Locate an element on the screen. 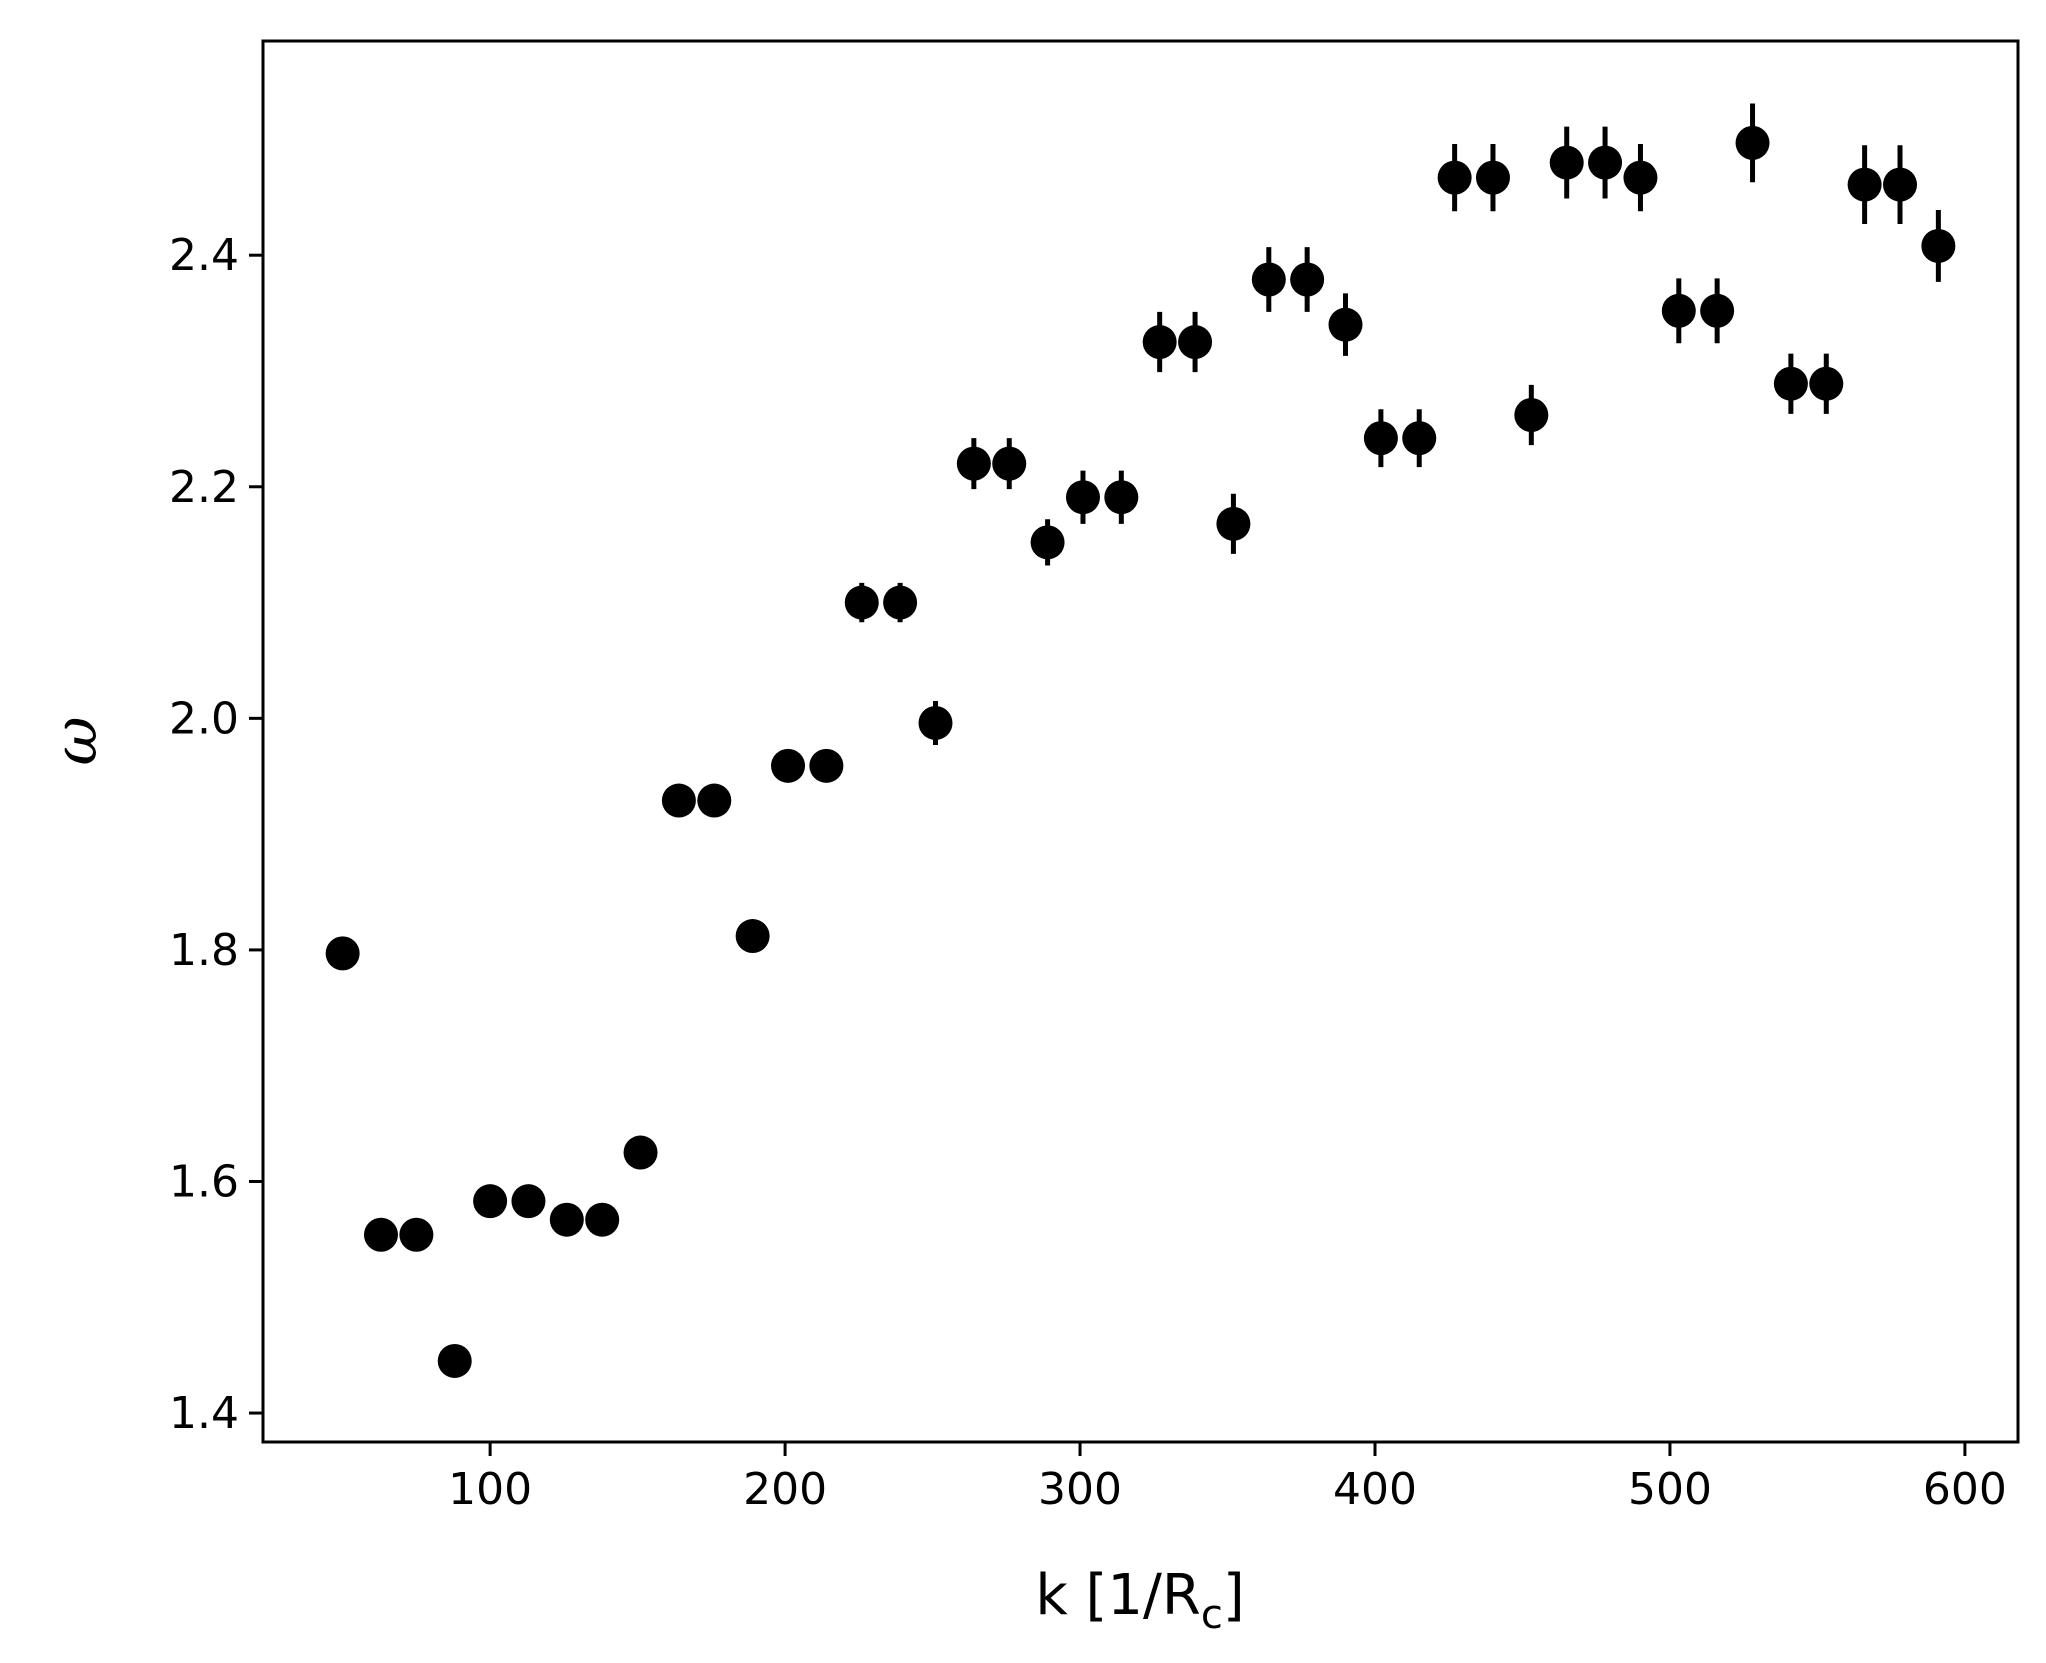 This screenshot has width=2046, height=1663. y-tick-label: 1.6 is located at coordinates (204, 1181).